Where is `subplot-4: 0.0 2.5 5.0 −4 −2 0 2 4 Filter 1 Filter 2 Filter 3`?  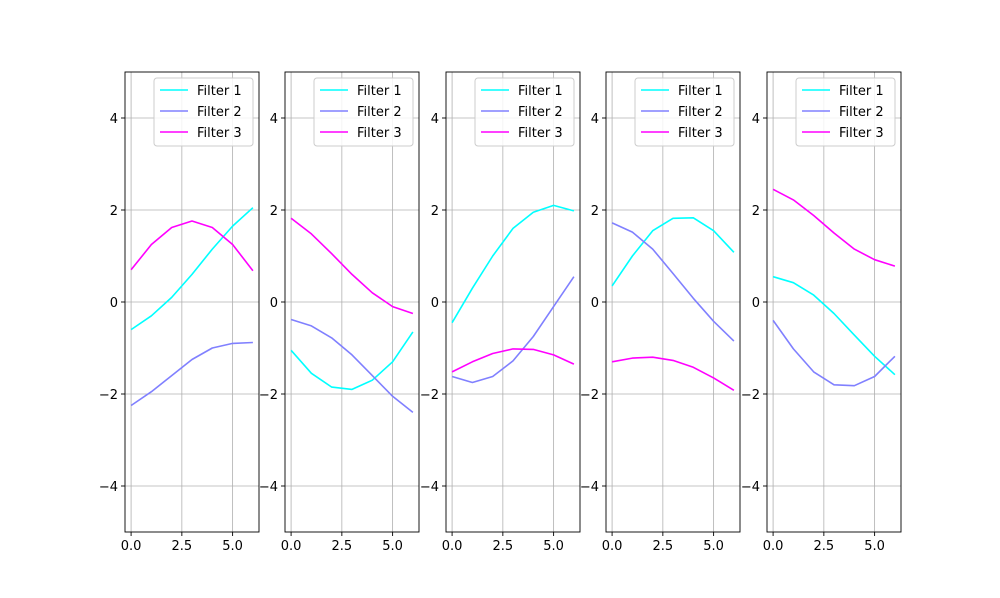
subplot-4: 0.0 2.5 5.0 −4 −2 0 2 4 Filter 1 Filter 2 Filter 3 is located at coordinates (660, 312).